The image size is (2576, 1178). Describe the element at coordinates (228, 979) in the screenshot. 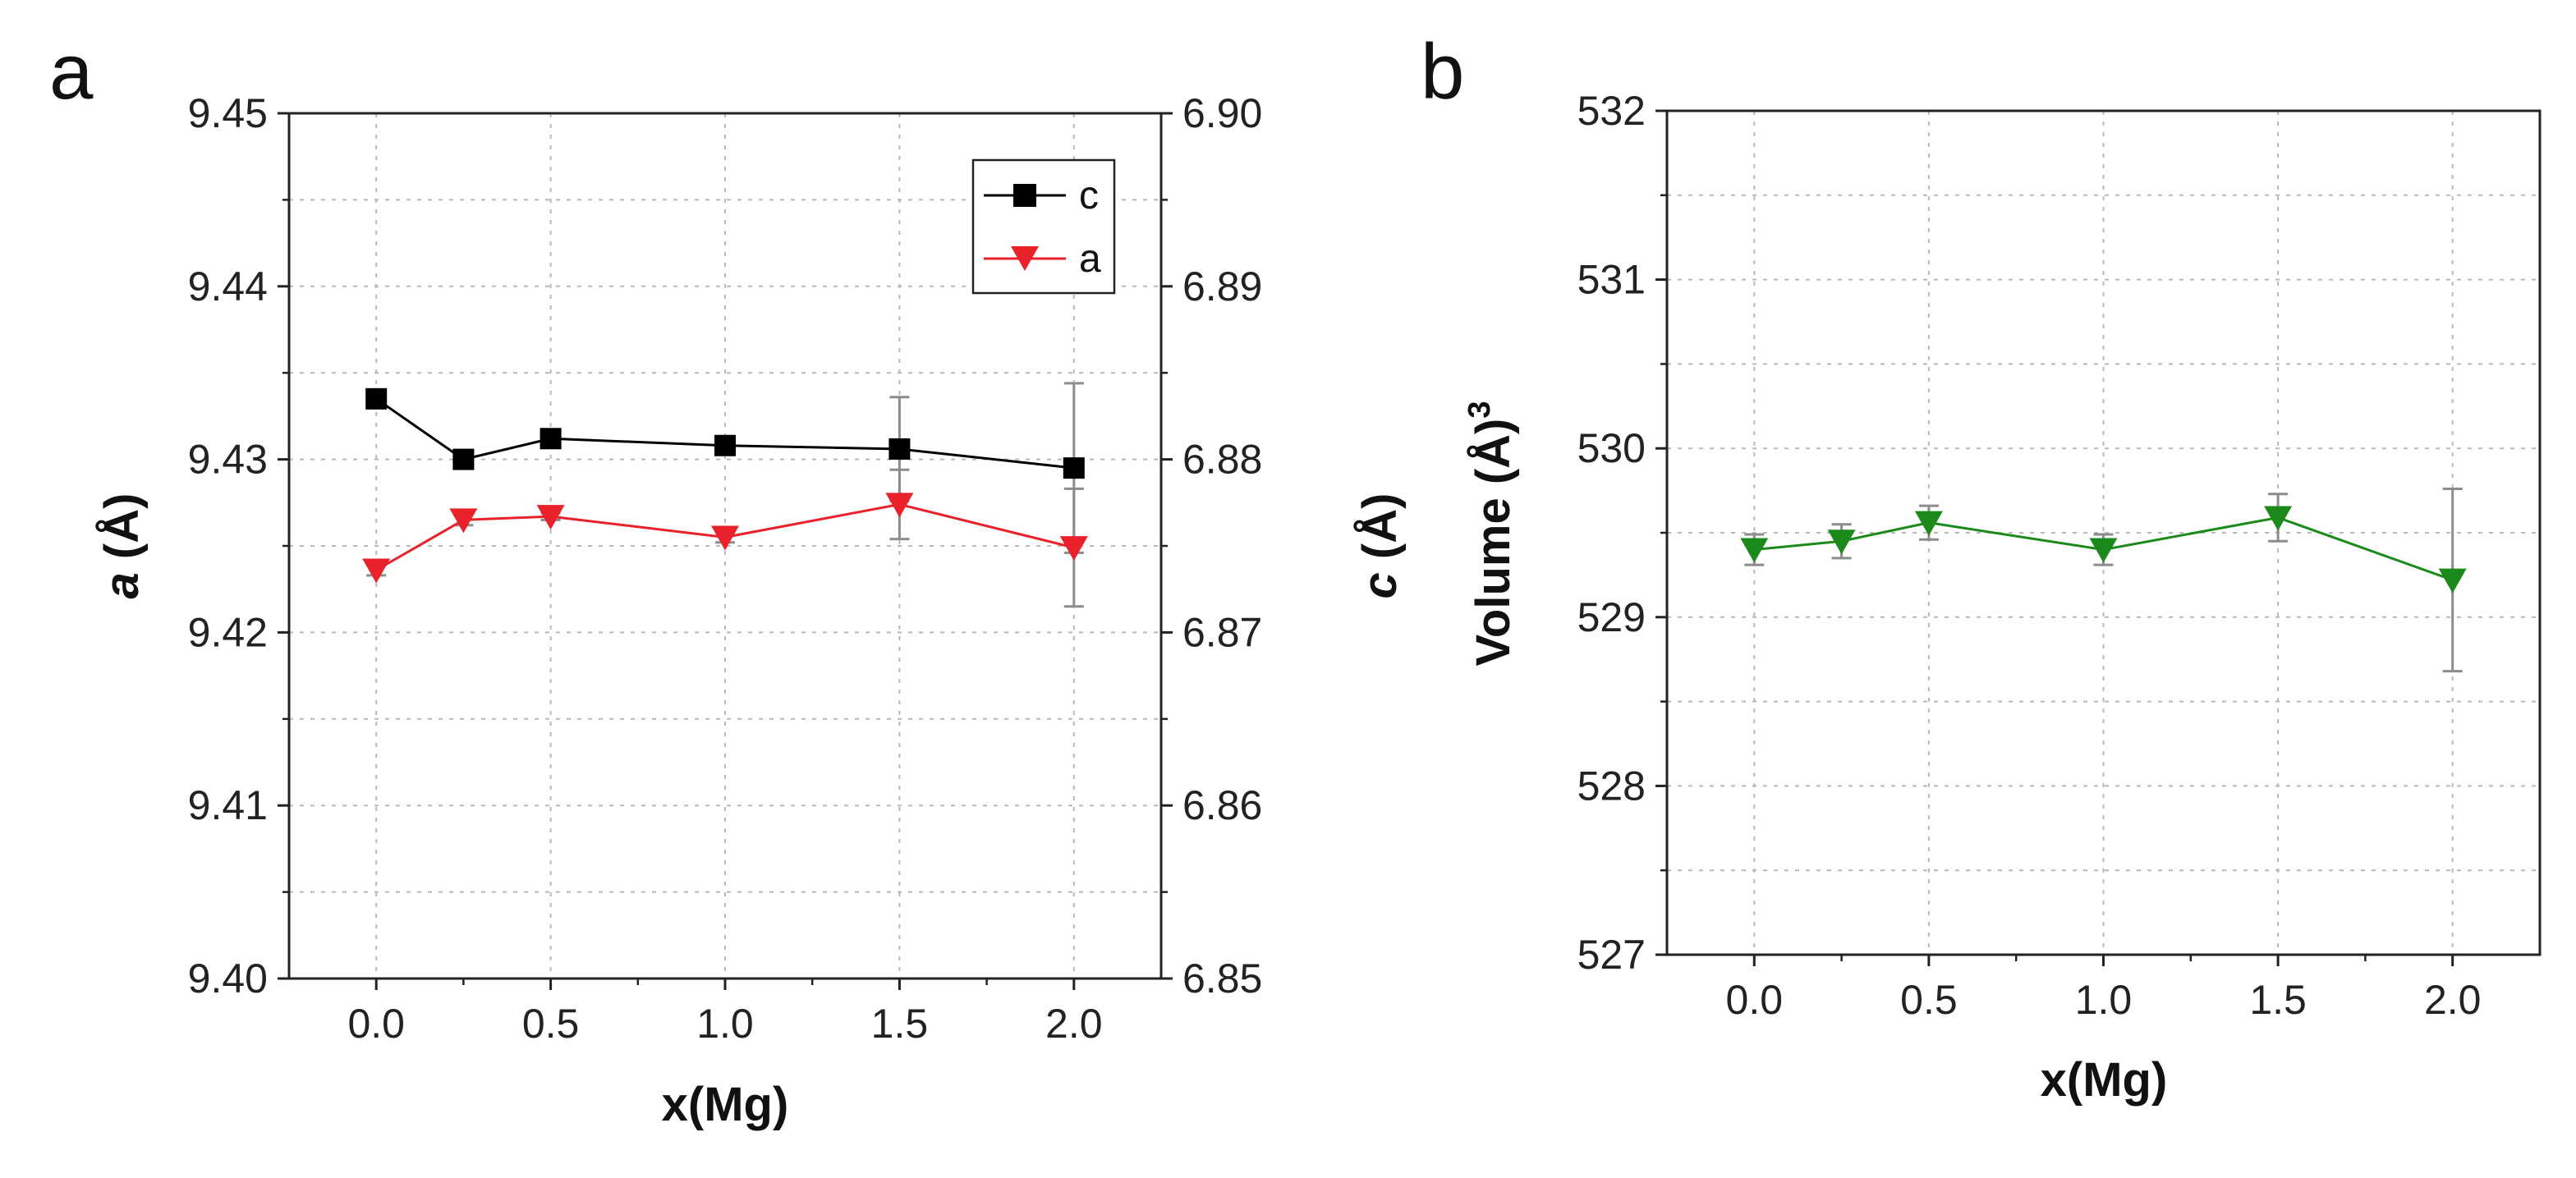

I see `y-tick-label: 9.40` at that location.